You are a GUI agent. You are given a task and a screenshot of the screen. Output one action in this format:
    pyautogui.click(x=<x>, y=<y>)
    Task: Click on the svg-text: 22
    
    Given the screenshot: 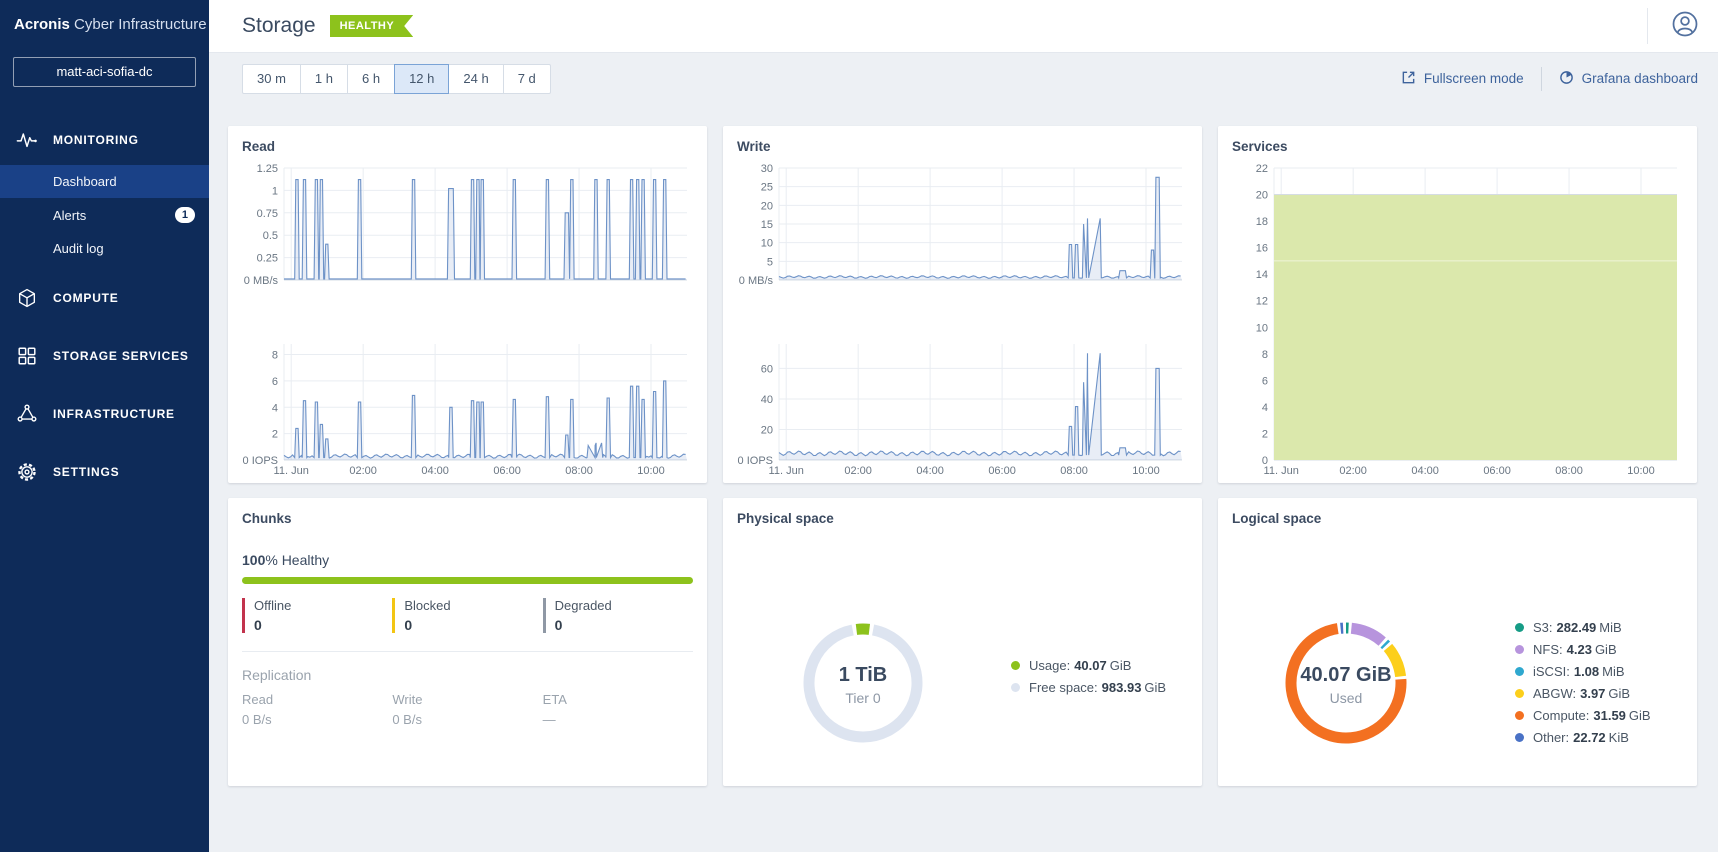 What is the action you would take?
    pyautogui.click(x=1262, y=169)
    